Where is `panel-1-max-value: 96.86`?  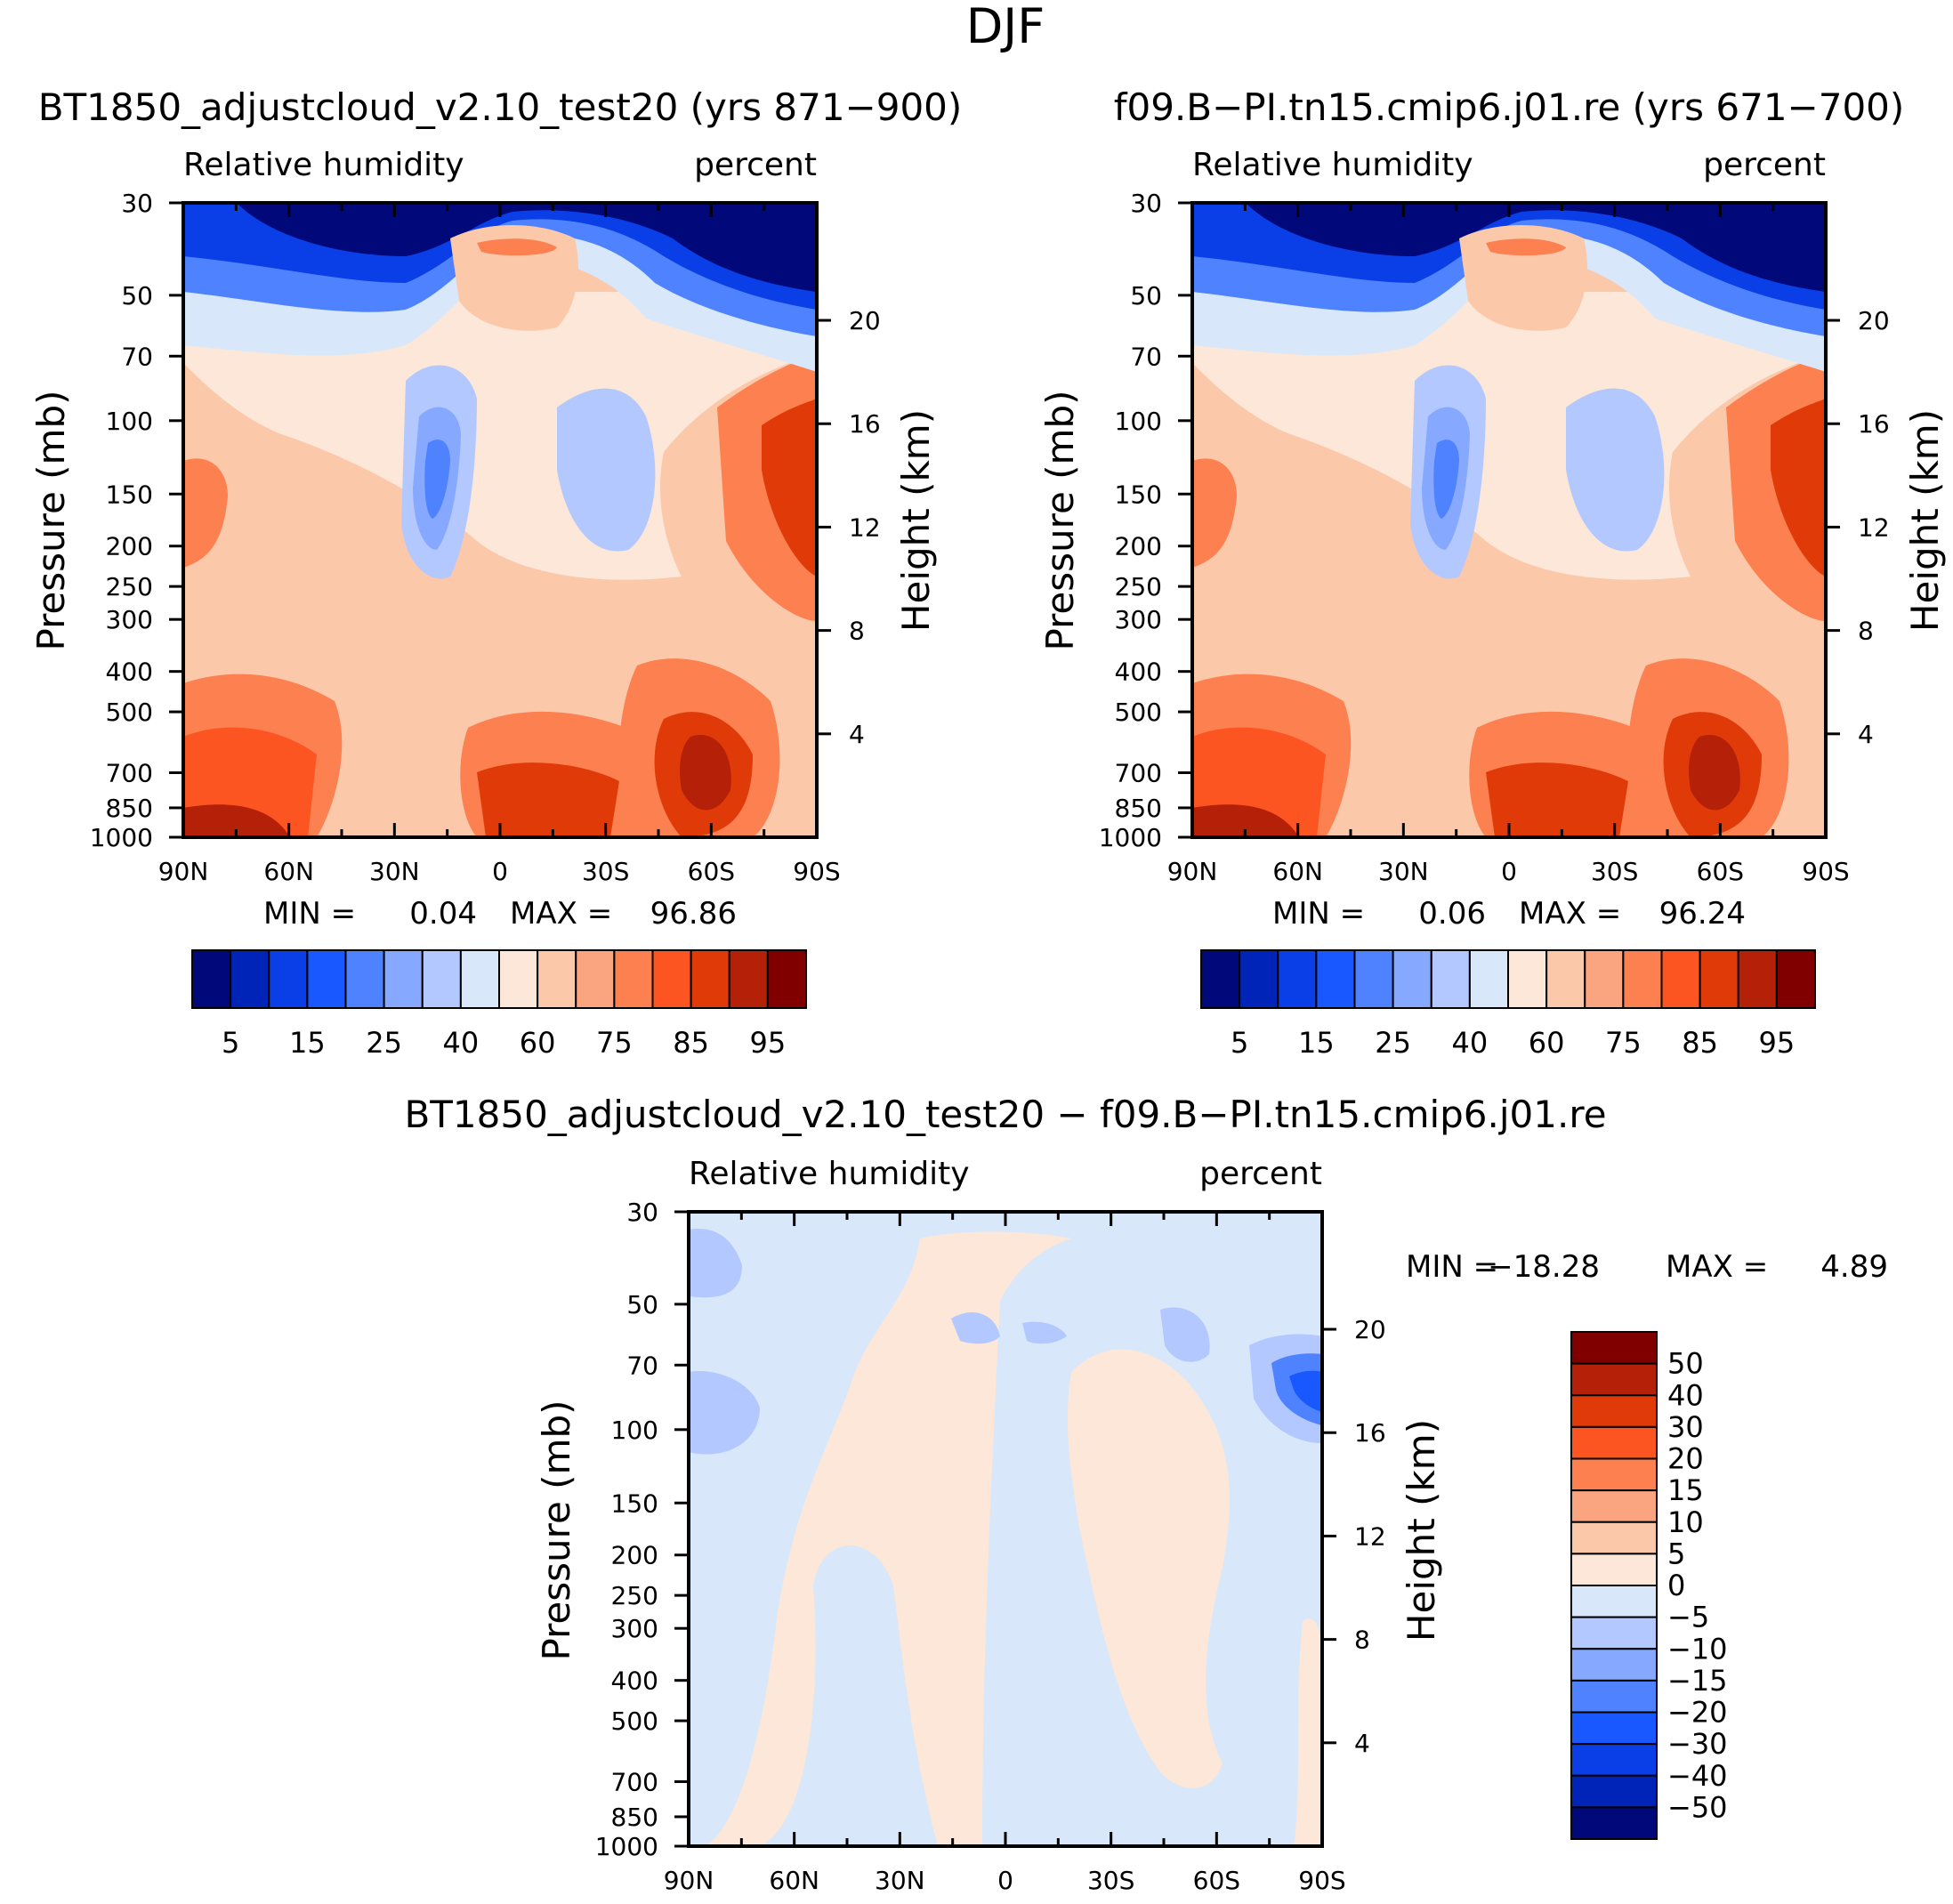
panel-1-max-value: 96.86 is located at coordinates (693, 914).